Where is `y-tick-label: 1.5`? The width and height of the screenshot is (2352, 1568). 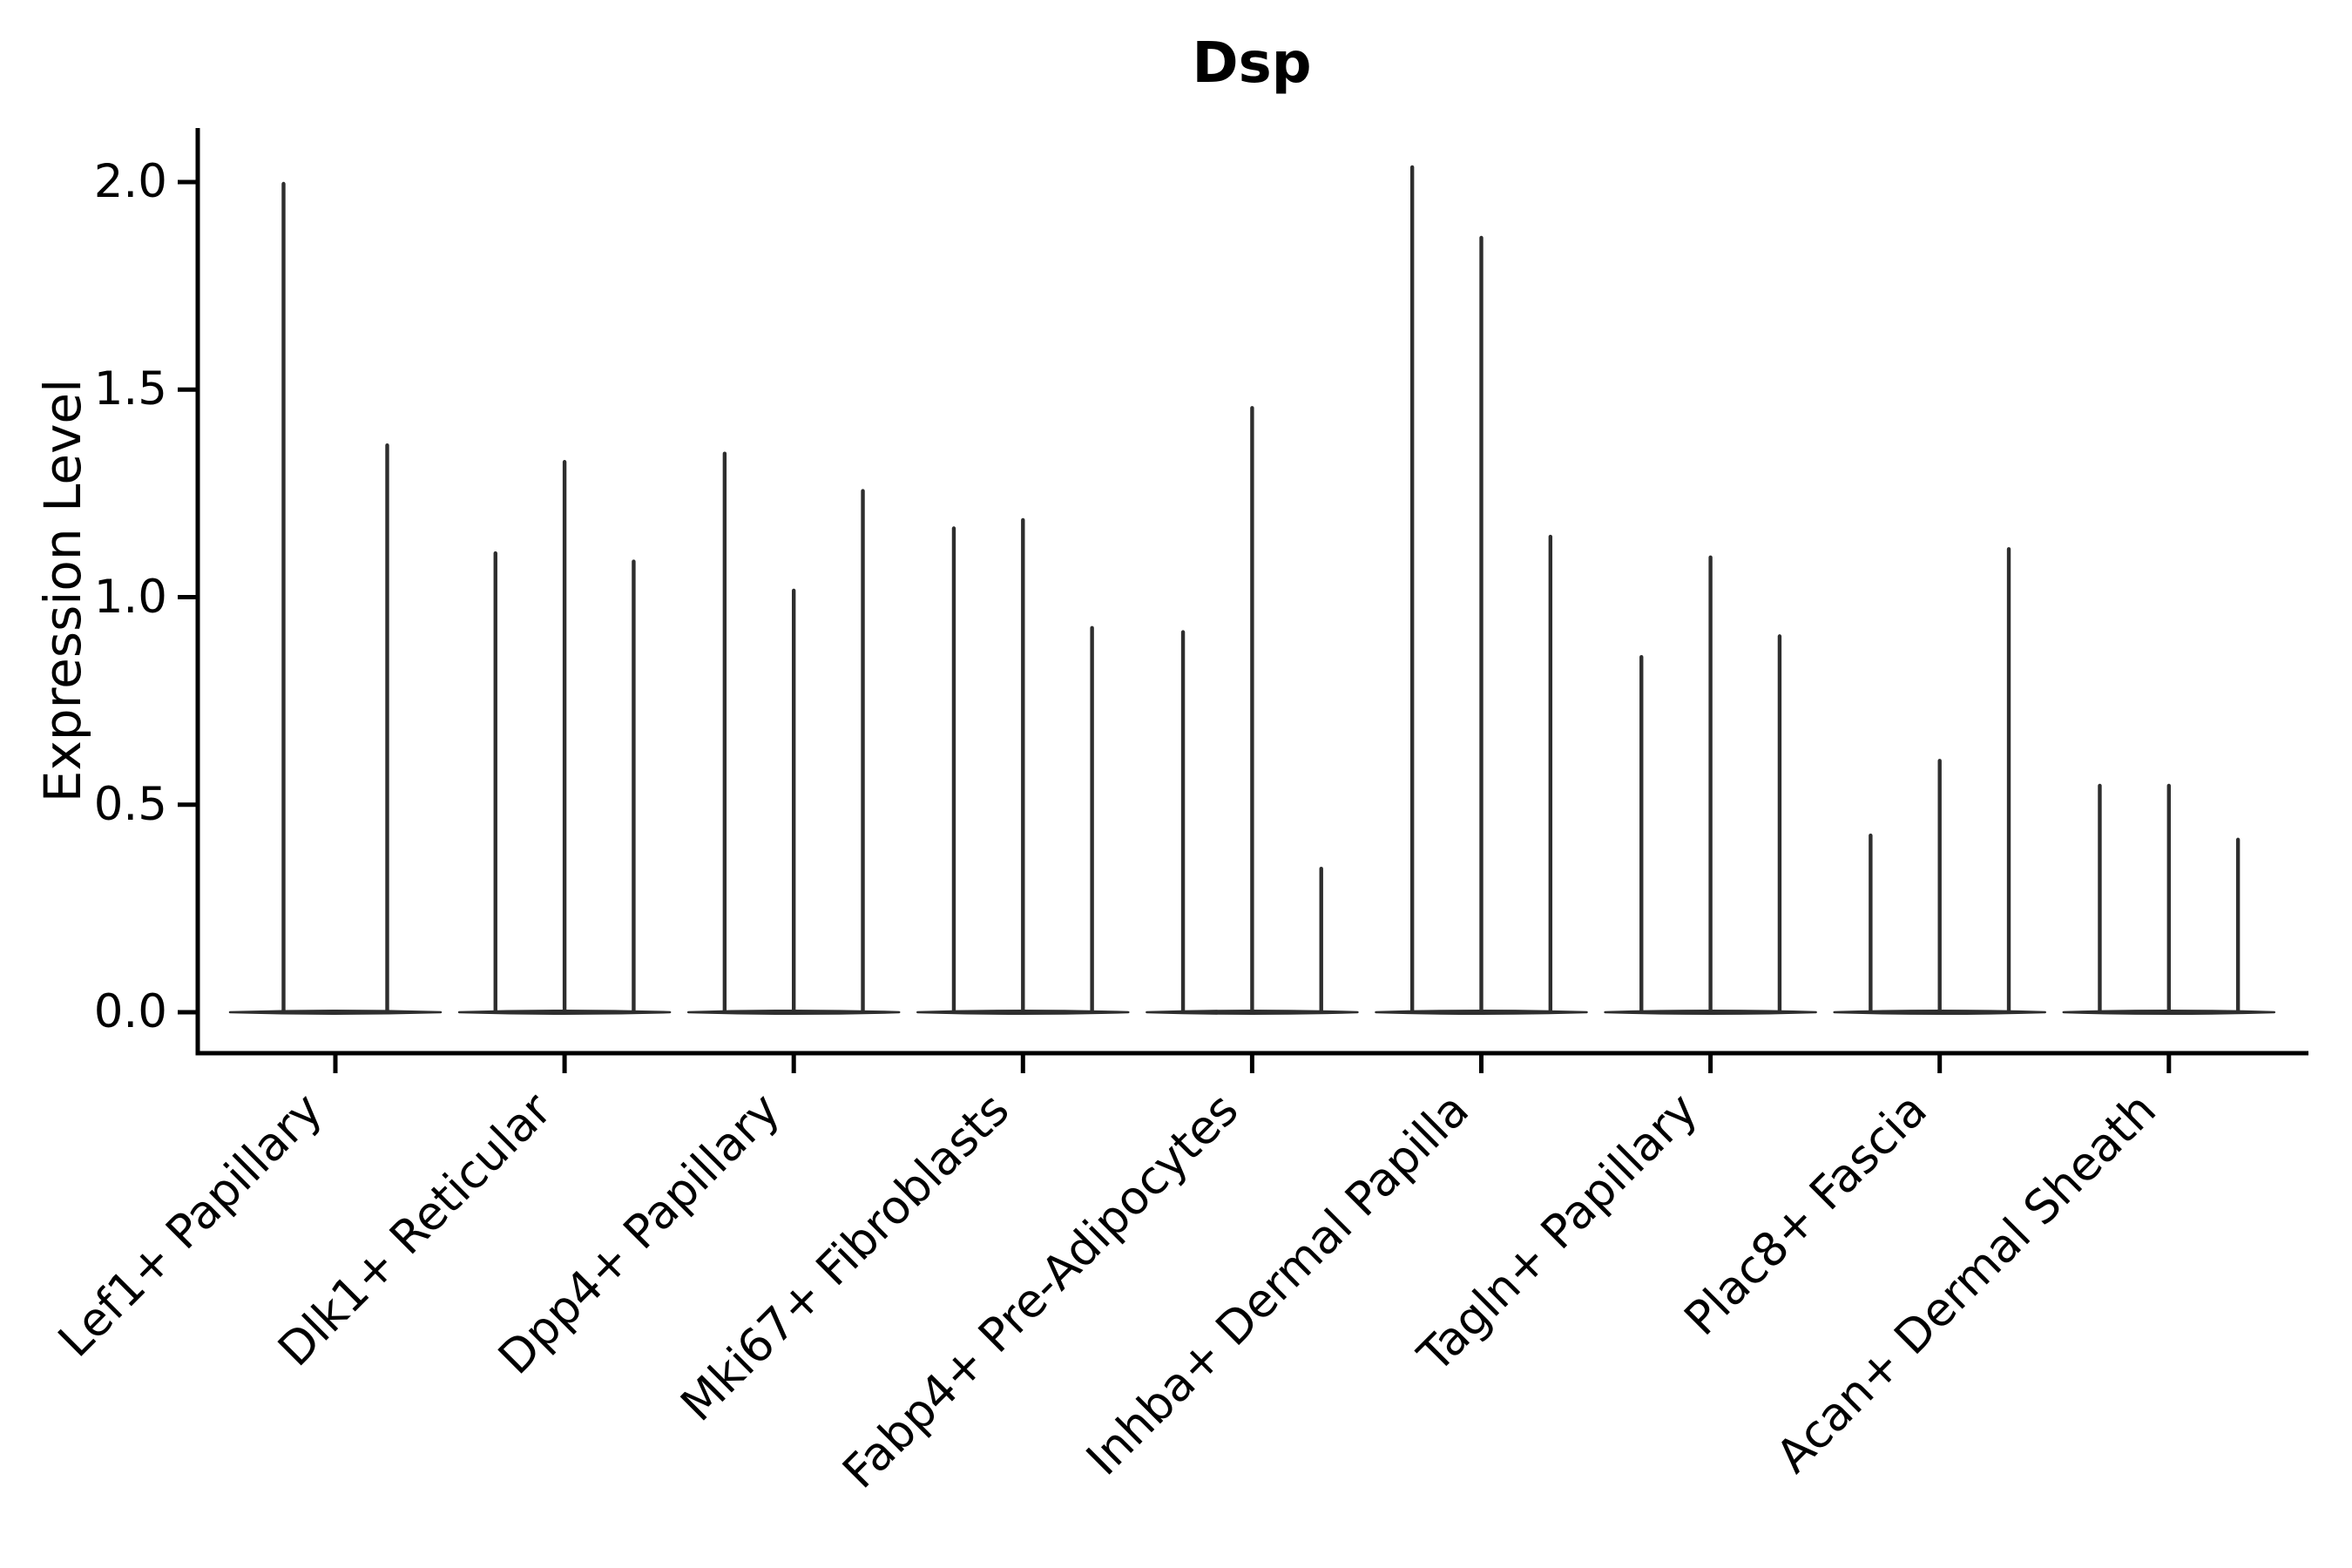 y-tick-label: 1.5 is located at coordinates (130, 389).